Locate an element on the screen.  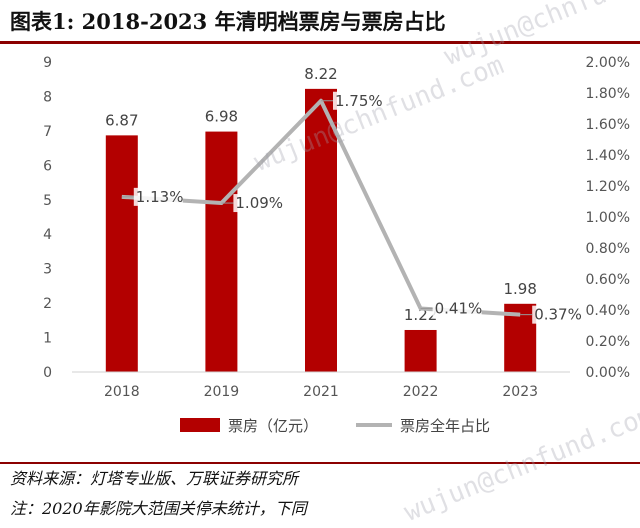
bar-2019 is located at coordinates (221, 251).